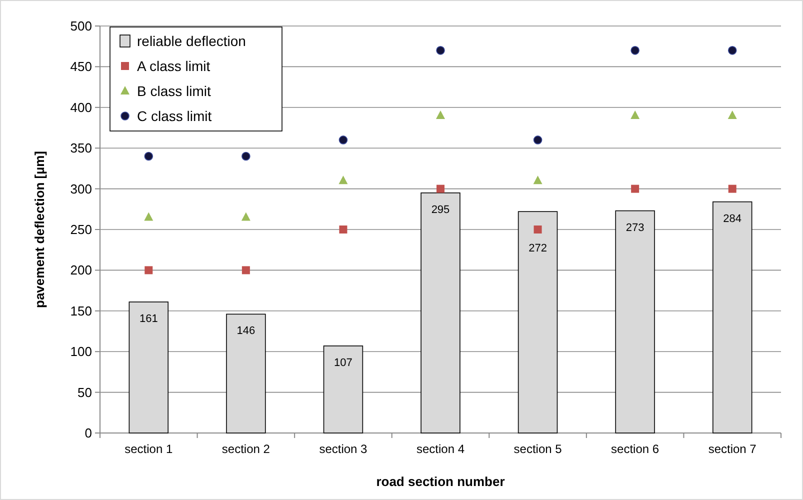 This screenshot has height=500, width=803. I want to click on data-label: 272, so click(537, 248).